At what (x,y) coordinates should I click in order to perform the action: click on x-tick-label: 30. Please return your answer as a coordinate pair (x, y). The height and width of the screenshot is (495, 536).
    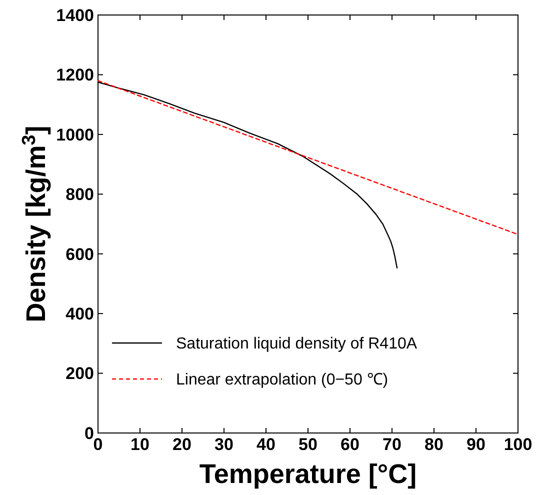
    Looking at the image, I should click on (224, 444).